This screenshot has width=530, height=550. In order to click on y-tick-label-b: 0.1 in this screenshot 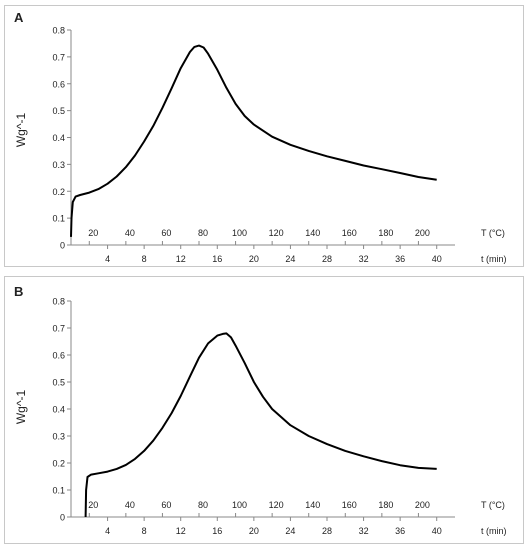, I will do `click(58, 491)`.